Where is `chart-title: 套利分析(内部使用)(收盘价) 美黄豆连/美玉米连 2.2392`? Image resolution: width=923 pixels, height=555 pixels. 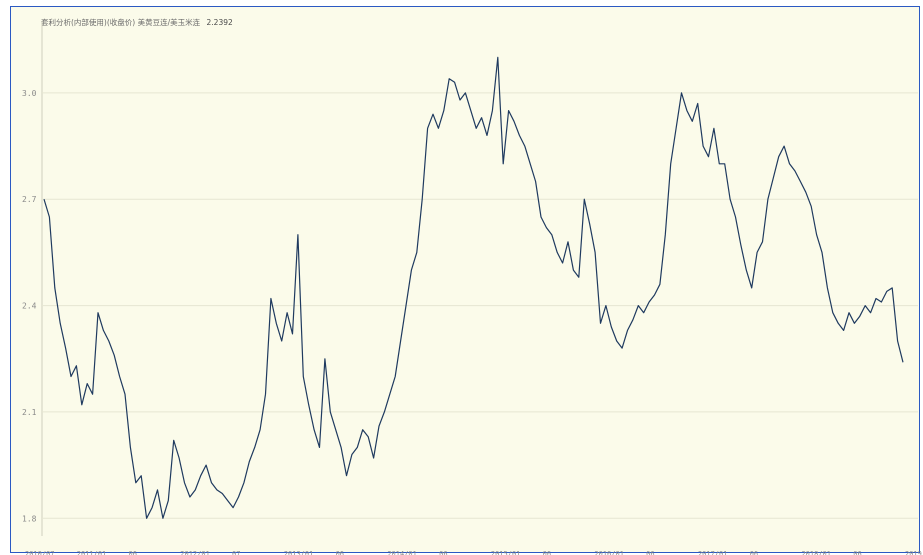 chart-title: 套利分析(内部使用)(收盘价) 美黄豆连/美玉米连 2.2392 is located at coordinates (137, 22).